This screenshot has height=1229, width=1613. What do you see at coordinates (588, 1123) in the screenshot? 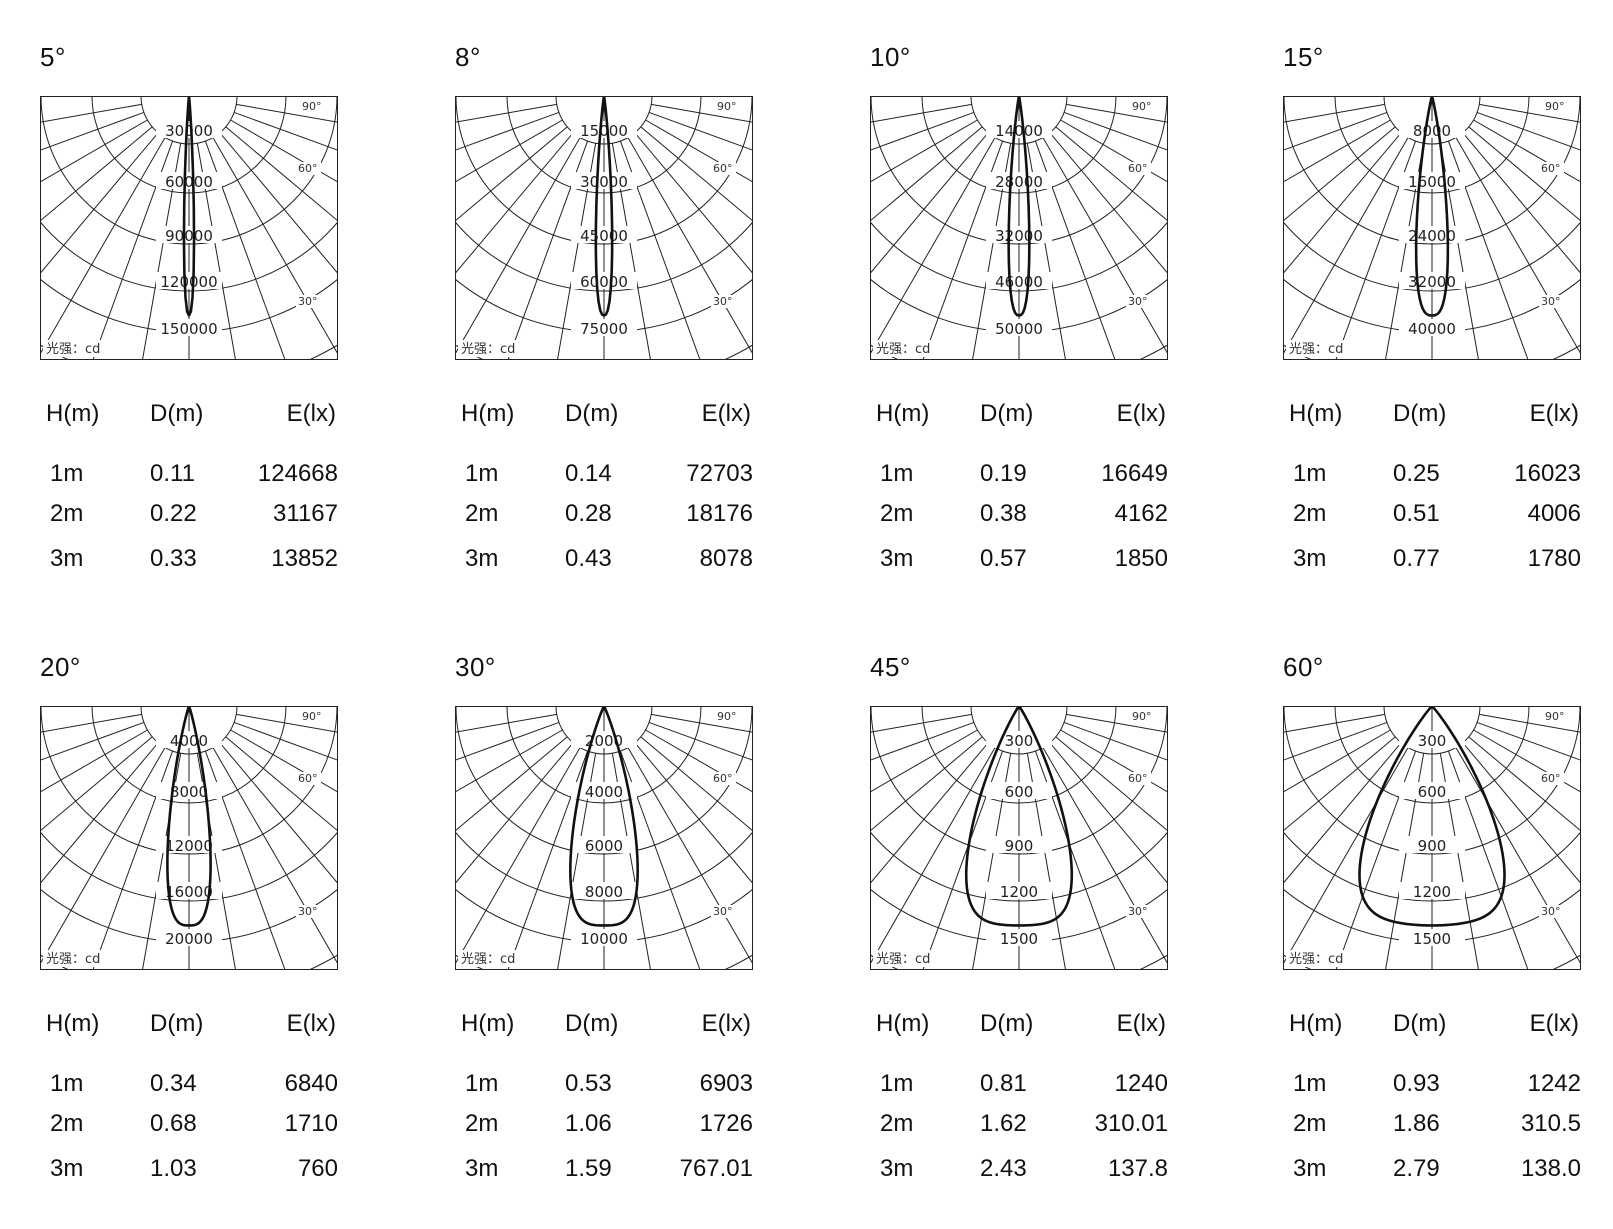
I see `table-cell: 1.06` at bounding box center [588, 1123].